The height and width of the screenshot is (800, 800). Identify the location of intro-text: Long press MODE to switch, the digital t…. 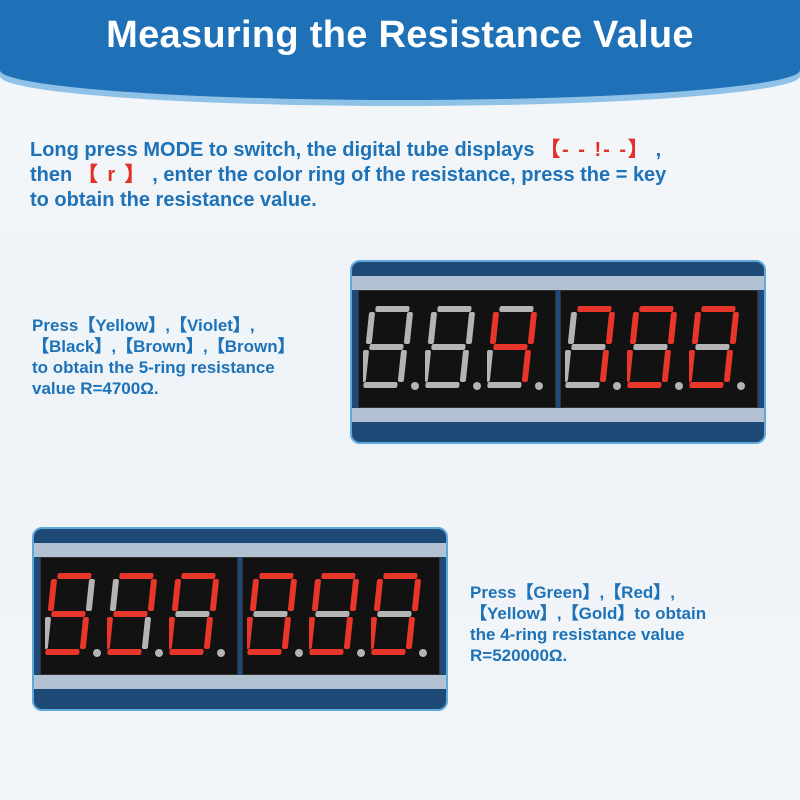
(405, 175).